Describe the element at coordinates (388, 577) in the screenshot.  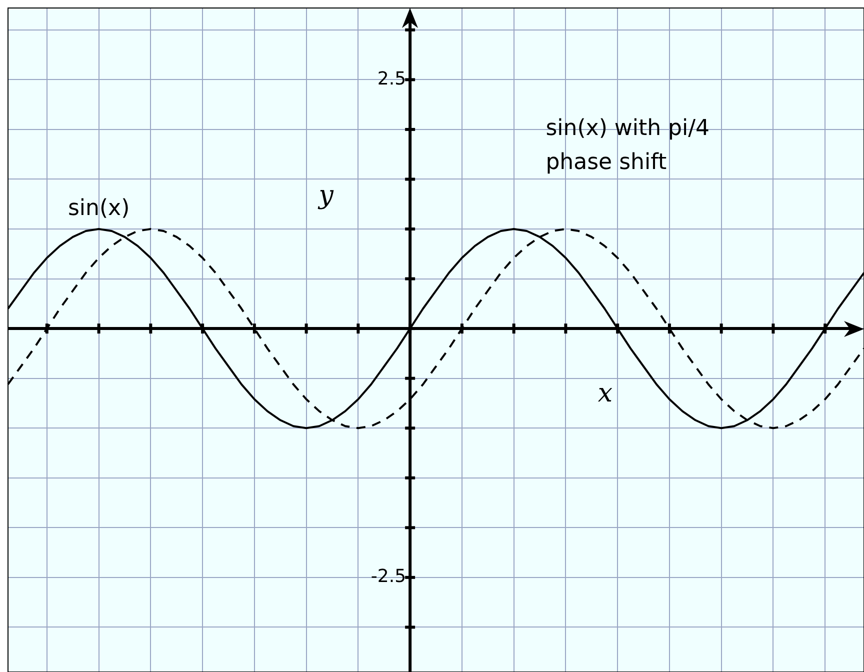
I see `y-tick-label: -2.5` at that location.